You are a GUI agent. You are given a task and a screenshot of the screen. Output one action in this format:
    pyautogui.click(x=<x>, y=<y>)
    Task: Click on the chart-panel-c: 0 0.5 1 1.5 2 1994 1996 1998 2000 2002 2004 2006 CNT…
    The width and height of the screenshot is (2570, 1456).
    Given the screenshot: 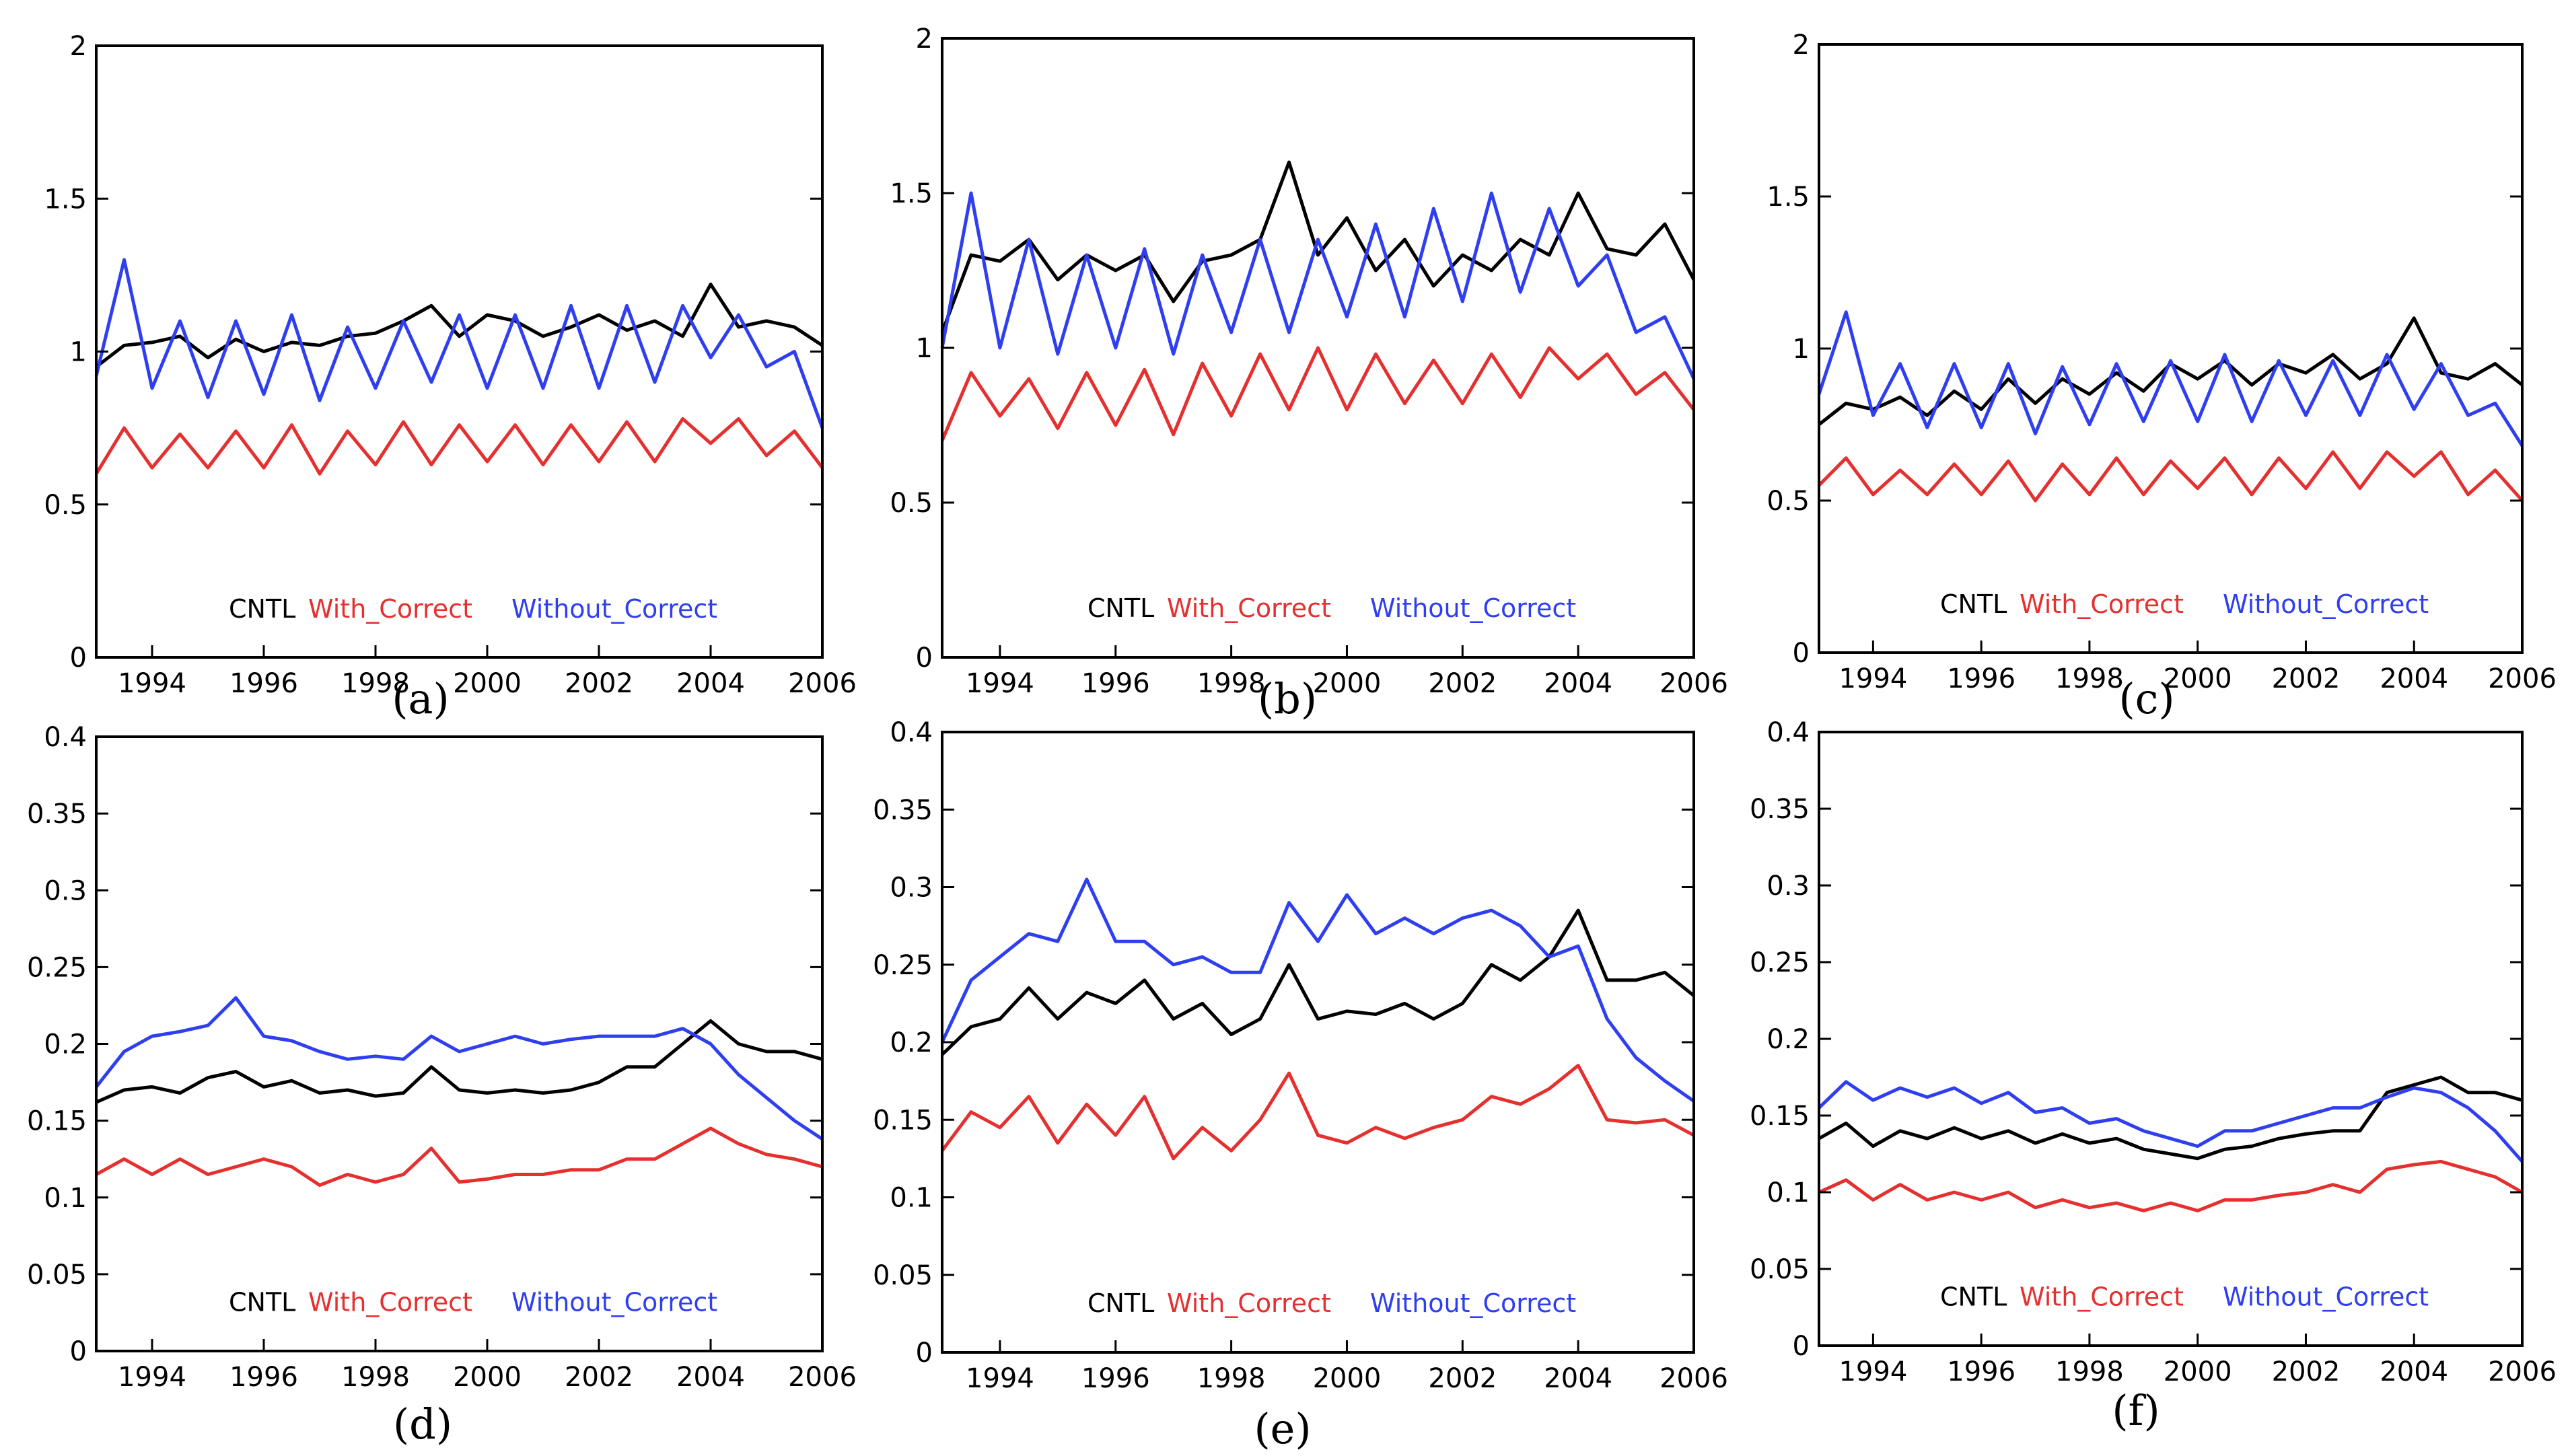 What is the action you would take?
    pyautogui.click(x=2161, y=376)
    